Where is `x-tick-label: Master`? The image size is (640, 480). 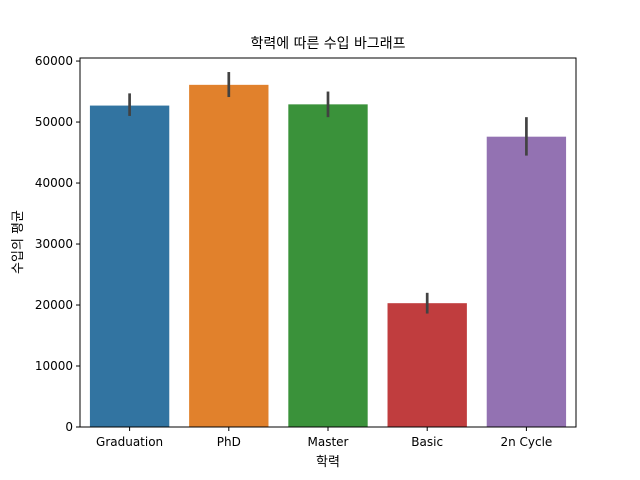 x-tick-label: Master is located at coordinates (328, 442).